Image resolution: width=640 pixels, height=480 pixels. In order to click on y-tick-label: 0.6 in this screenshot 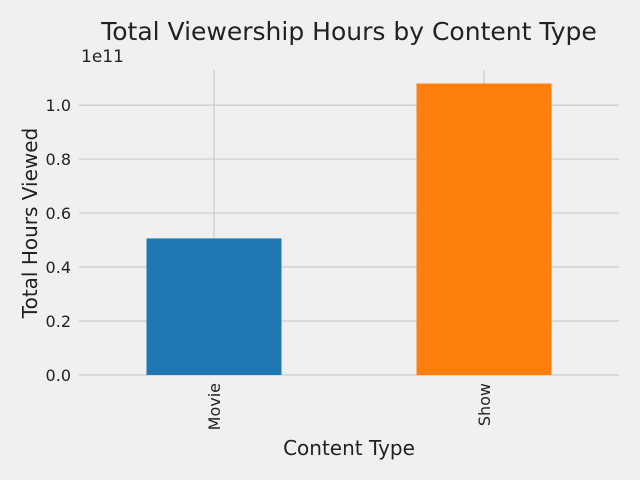, I will do `click(58, 213)`.